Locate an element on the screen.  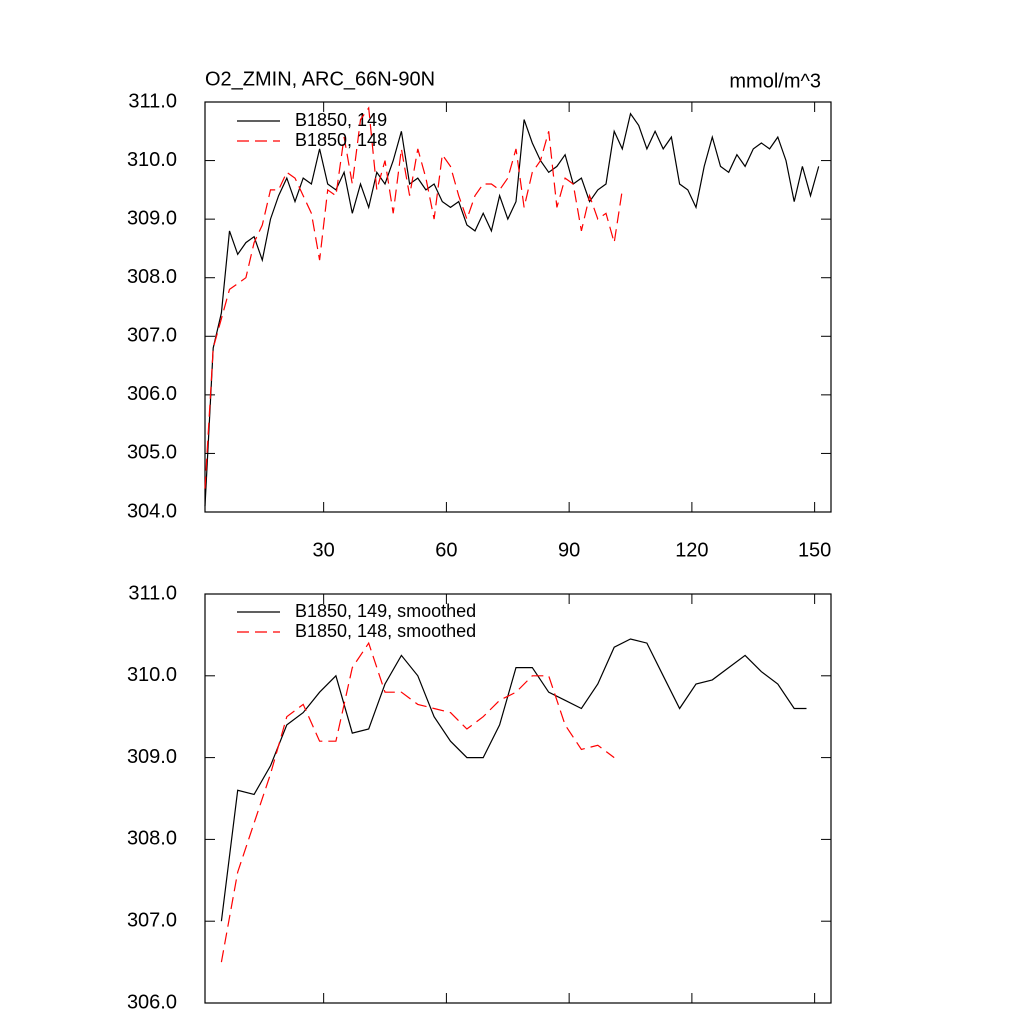
chart-title: O2_ZMIN, ARC_66N-90N is located at coordinates (320, 79).